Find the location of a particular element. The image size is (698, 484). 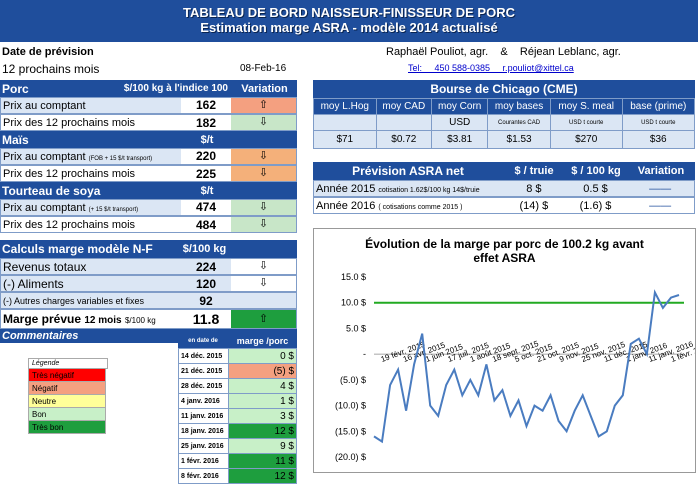

cme-headers-cell: moy CAD is located at coordinates (404, 106).